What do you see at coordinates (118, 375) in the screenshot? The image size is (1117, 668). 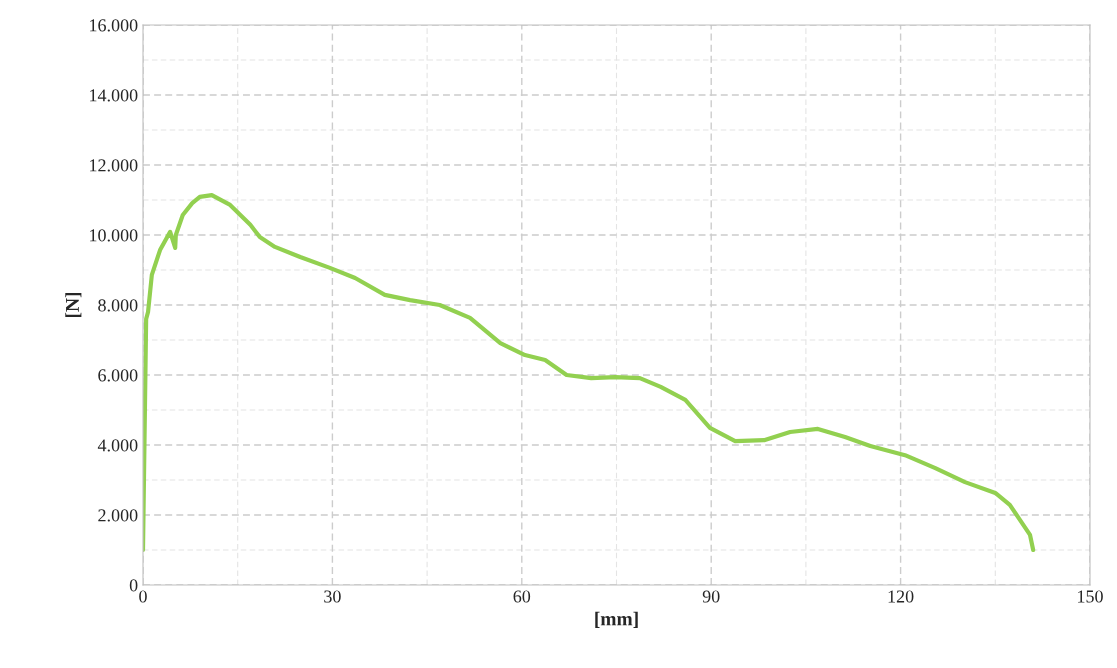 I see `y-tick-label: 6.000` at bounding box center [118, 375].